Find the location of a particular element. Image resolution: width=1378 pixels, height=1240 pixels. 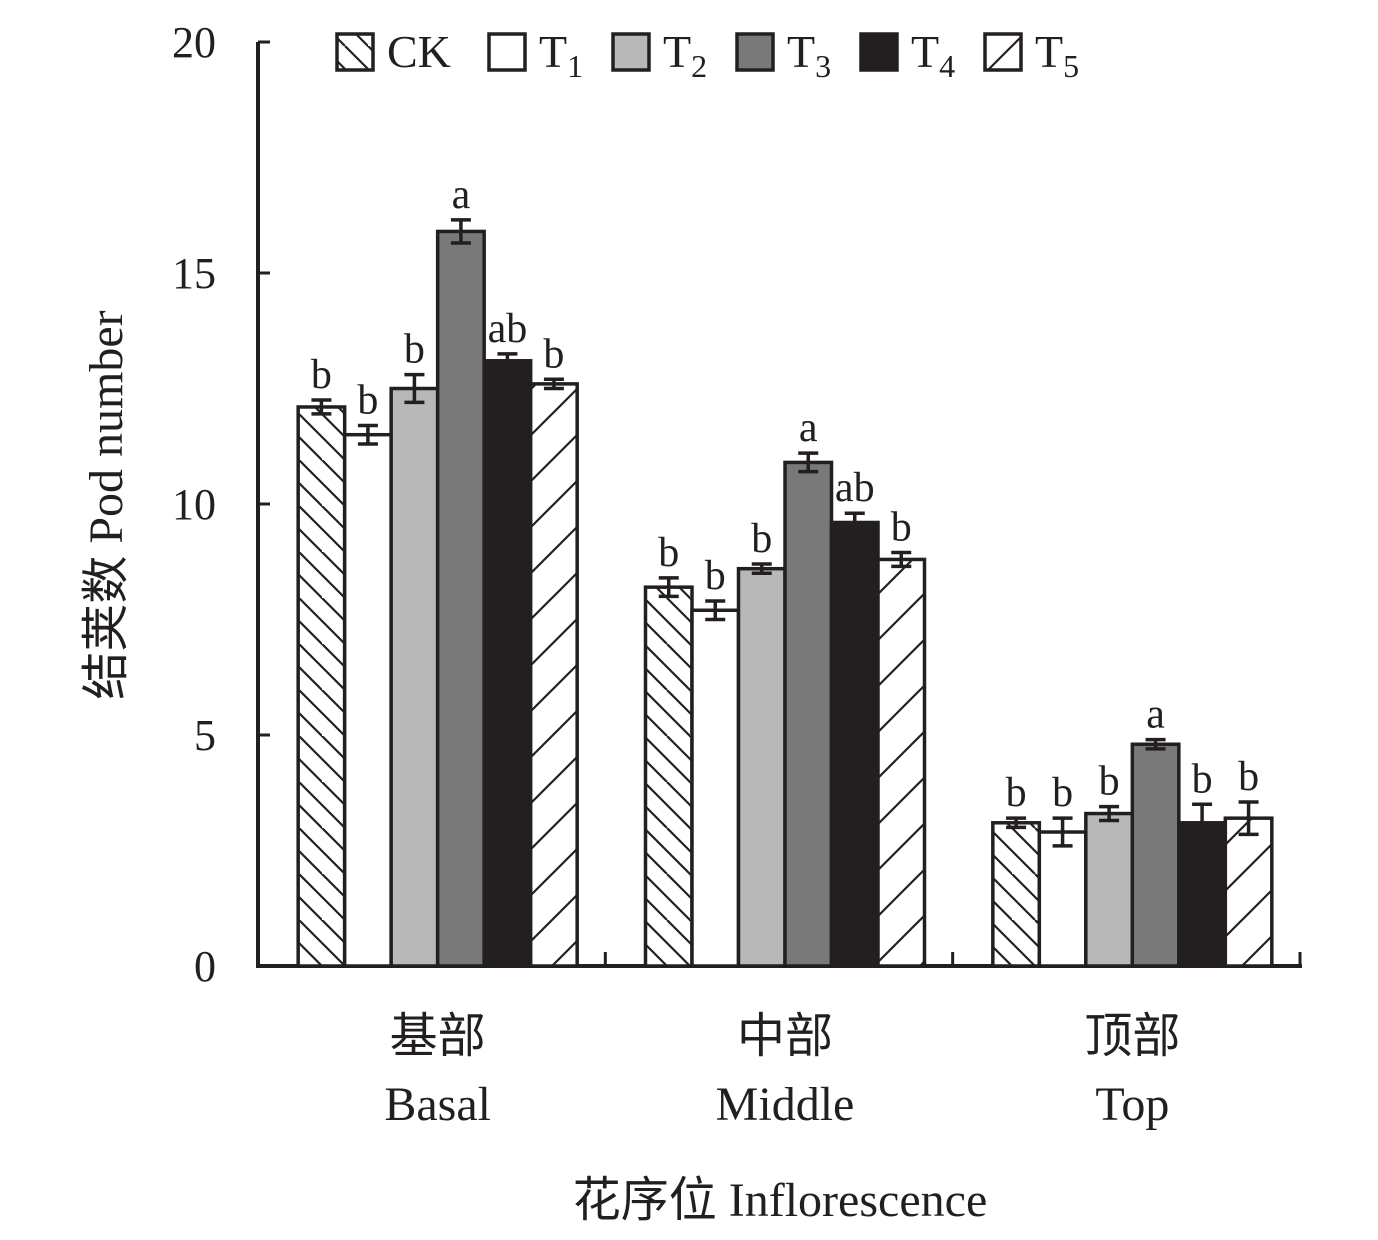

legend-item: T4 is located at coordinates (907, 55).